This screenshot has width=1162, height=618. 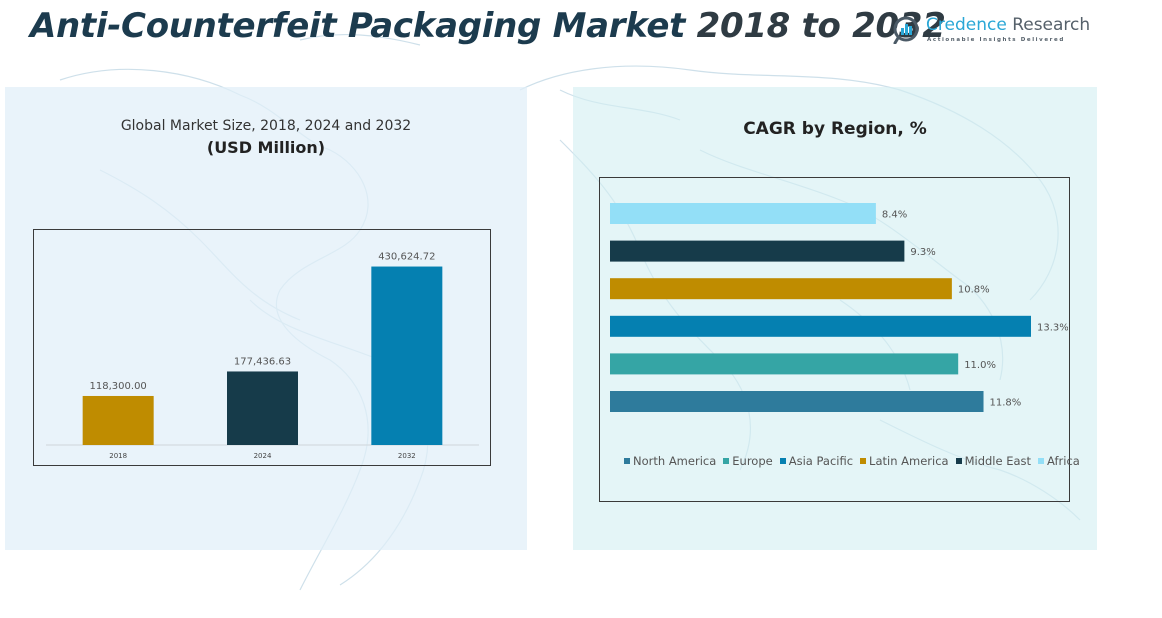 What do you see at coordinates (894, 215) in the screenshot?
I see `data-label-africa: 8.4%` at bounding box center [894, 215].